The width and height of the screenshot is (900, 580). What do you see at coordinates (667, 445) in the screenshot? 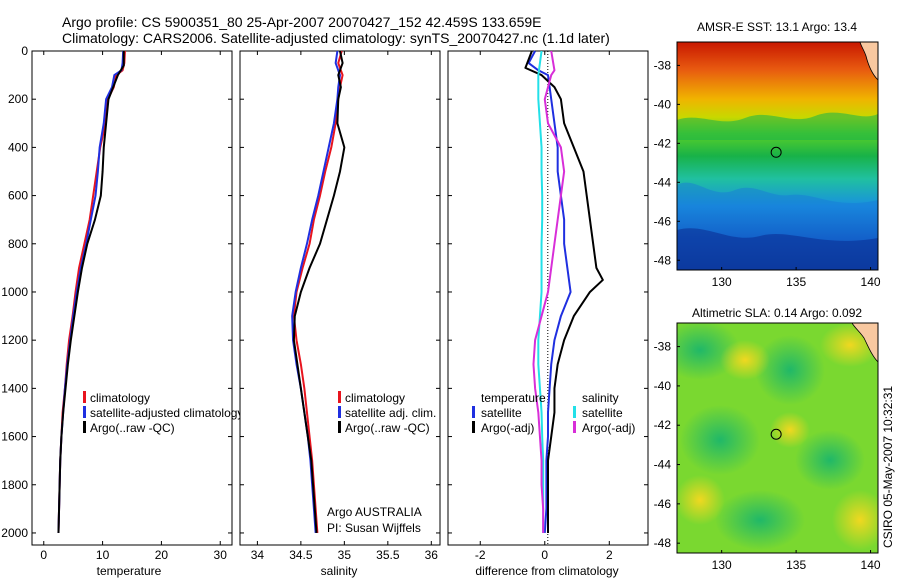
I see `sla-map-y-ticks: -38 -40 -42 -44 -46 -48` at bounding box center [667, 445].